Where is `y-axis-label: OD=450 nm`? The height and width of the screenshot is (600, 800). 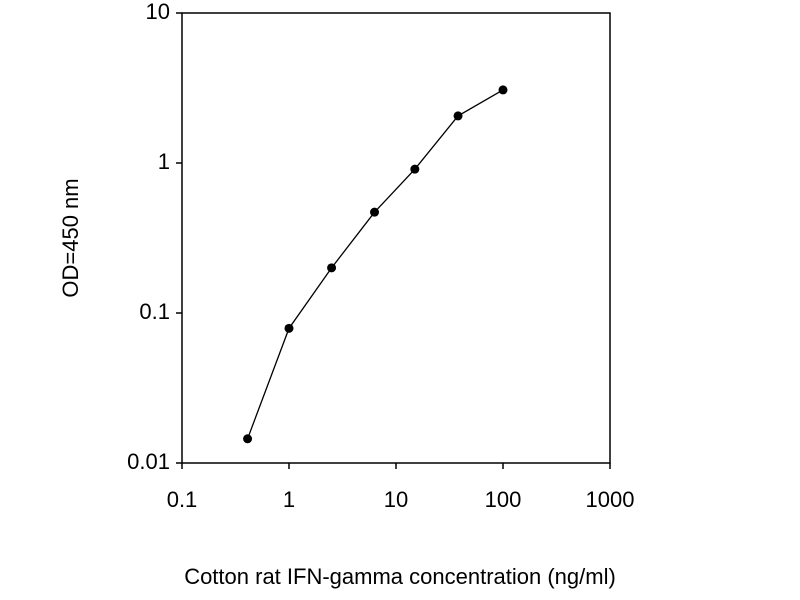
y-axis-label: OD=450 nm is located at coordinates (70, 237).